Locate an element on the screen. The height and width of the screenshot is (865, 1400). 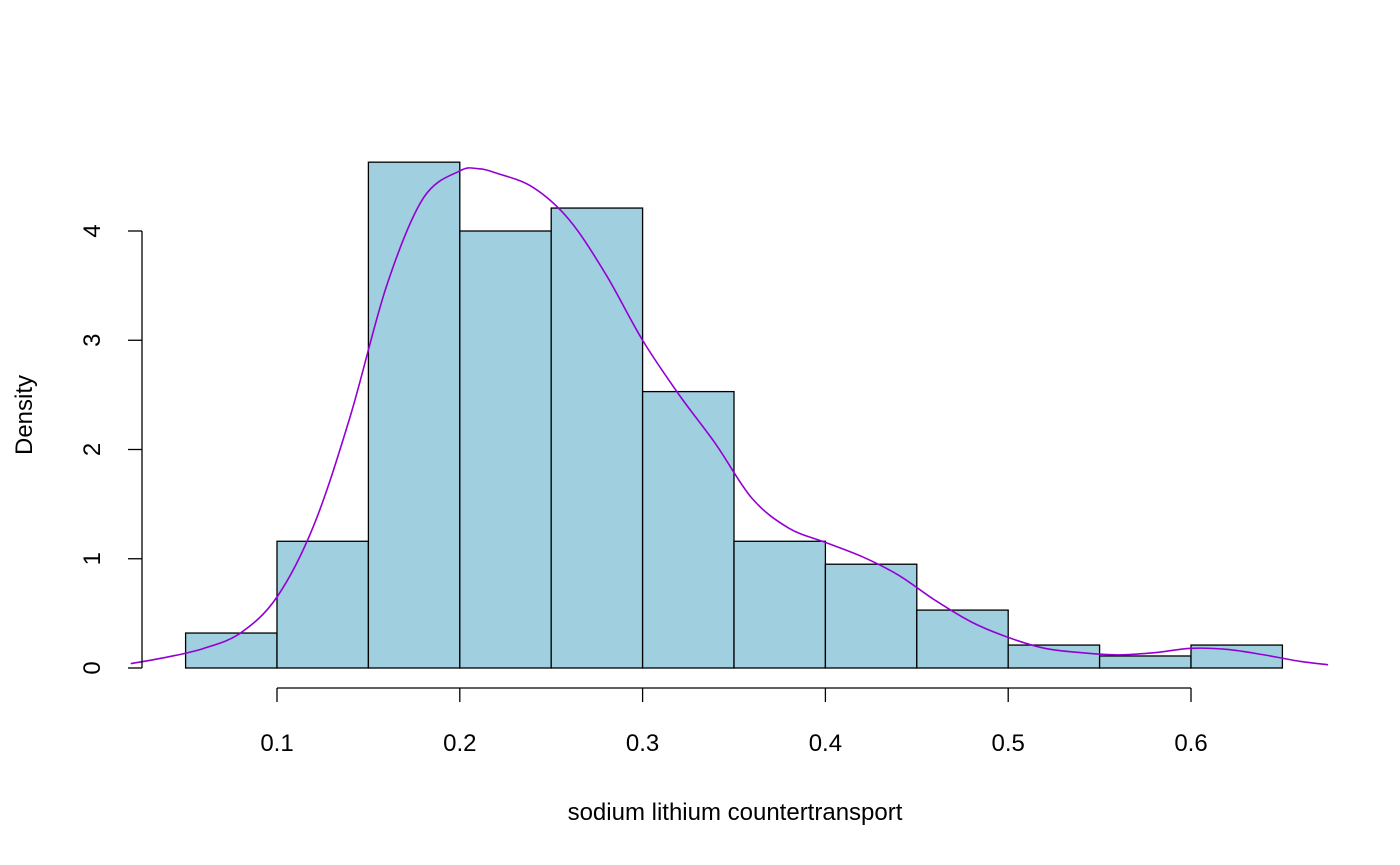
y-tick-label-4: 4 is located at coordinates (92, 230).